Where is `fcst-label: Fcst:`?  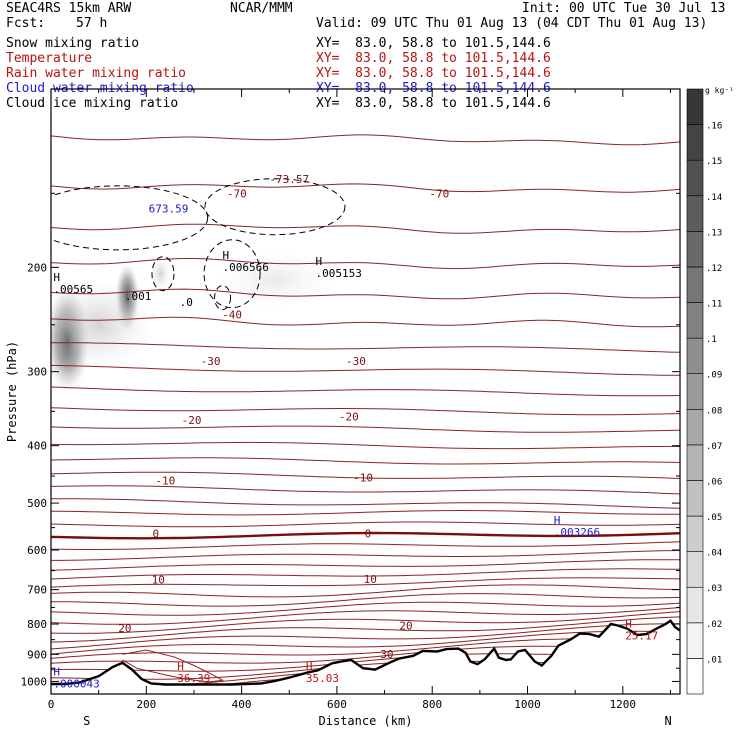
fcst-label: Fcst: is located at coordinates (26, 23).